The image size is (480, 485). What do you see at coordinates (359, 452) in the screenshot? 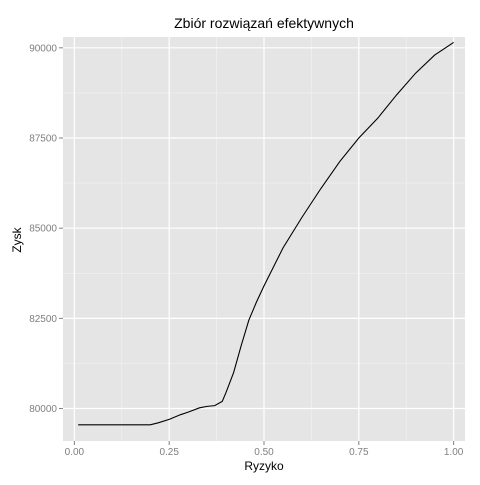
I see `x-tick-label: 0.75` at bounding box center [359, 452].